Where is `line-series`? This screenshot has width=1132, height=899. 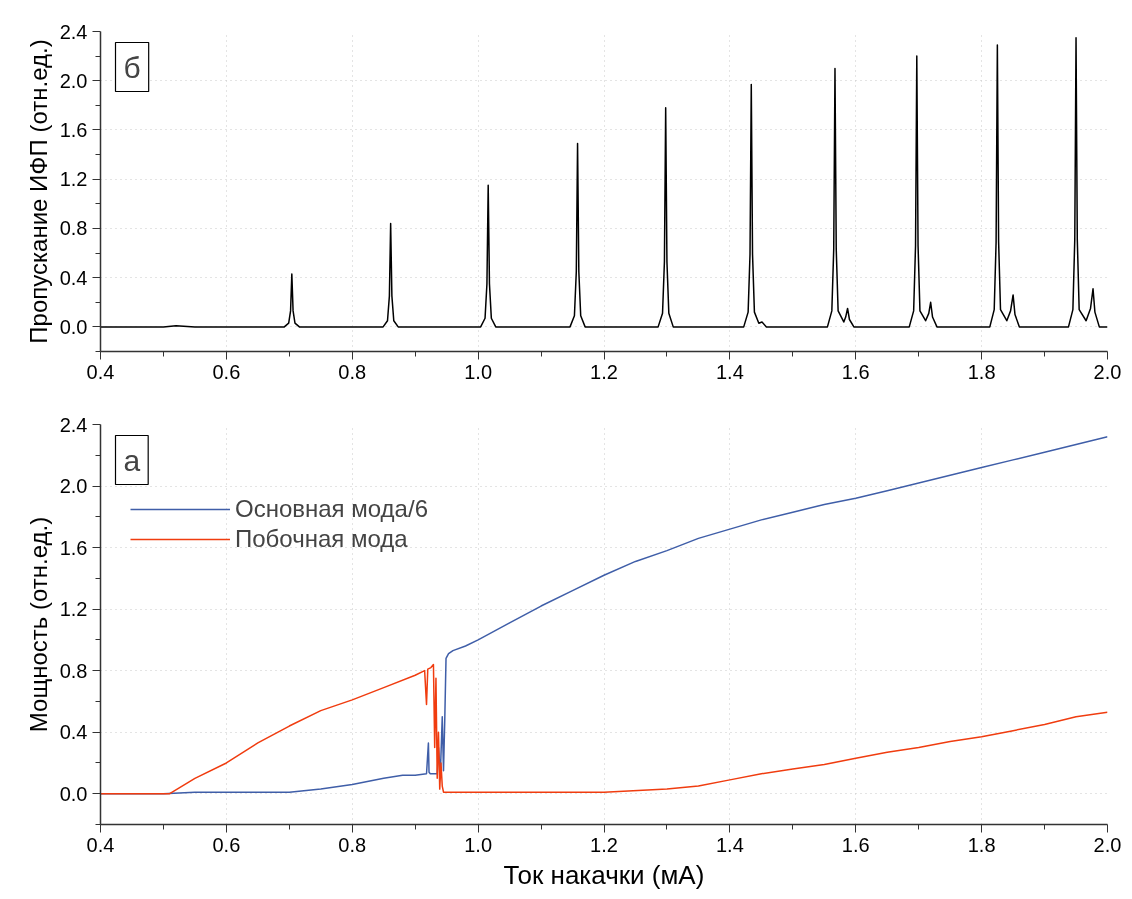
line-series is located at coordinates (604, 729).